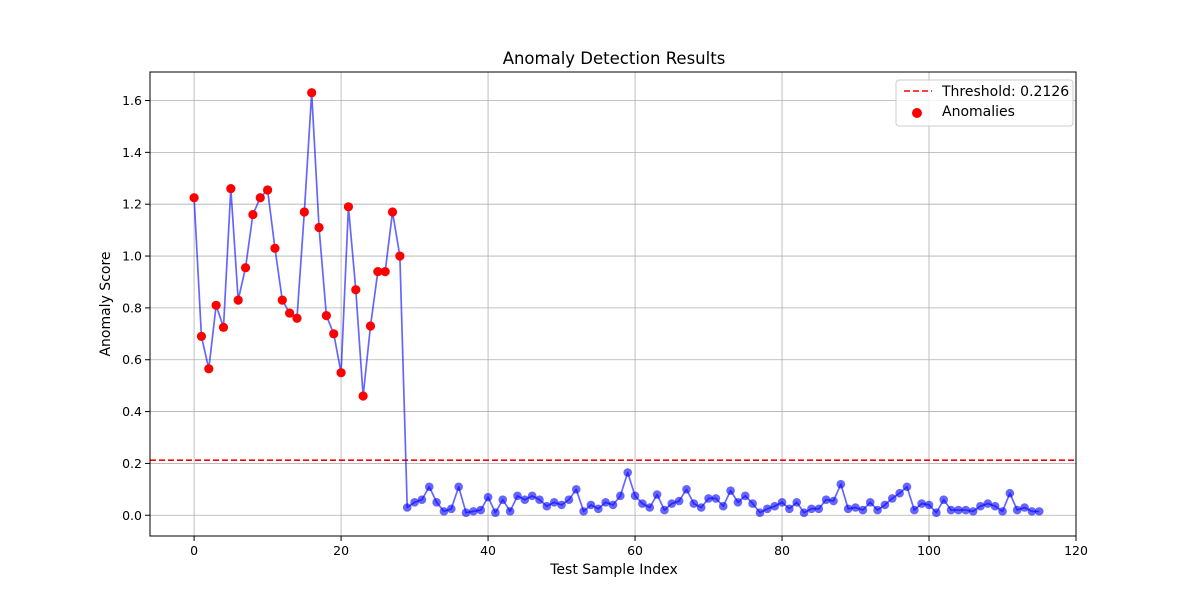  I want to click on y-tick-label: 0.6, so click(132, 359).